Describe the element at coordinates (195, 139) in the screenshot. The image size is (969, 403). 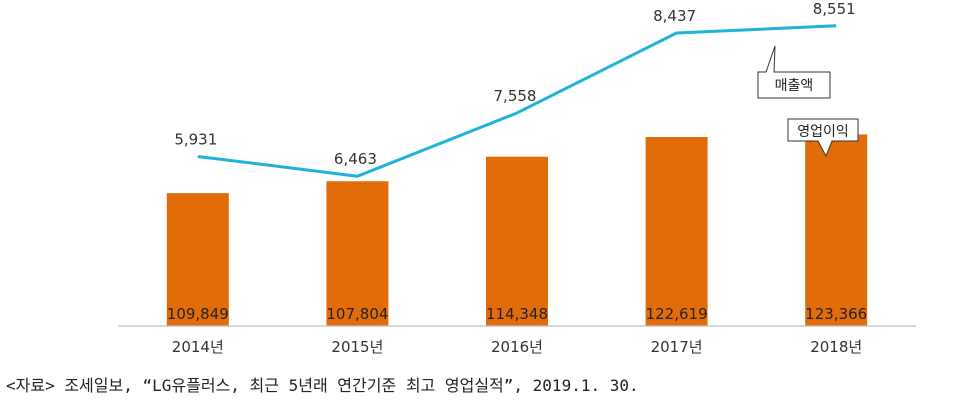
I see `line-point-label: 5,931` at that location.